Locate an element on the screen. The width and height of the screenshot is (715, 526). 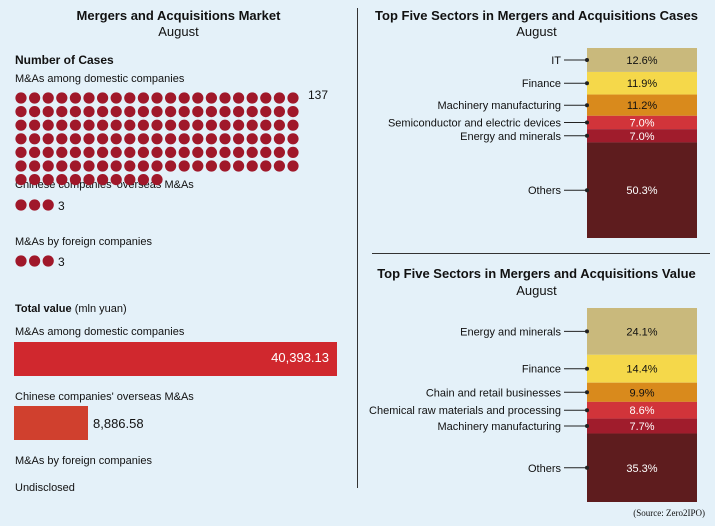
sector-category-label: Finance is located at coordinates (541, 370).